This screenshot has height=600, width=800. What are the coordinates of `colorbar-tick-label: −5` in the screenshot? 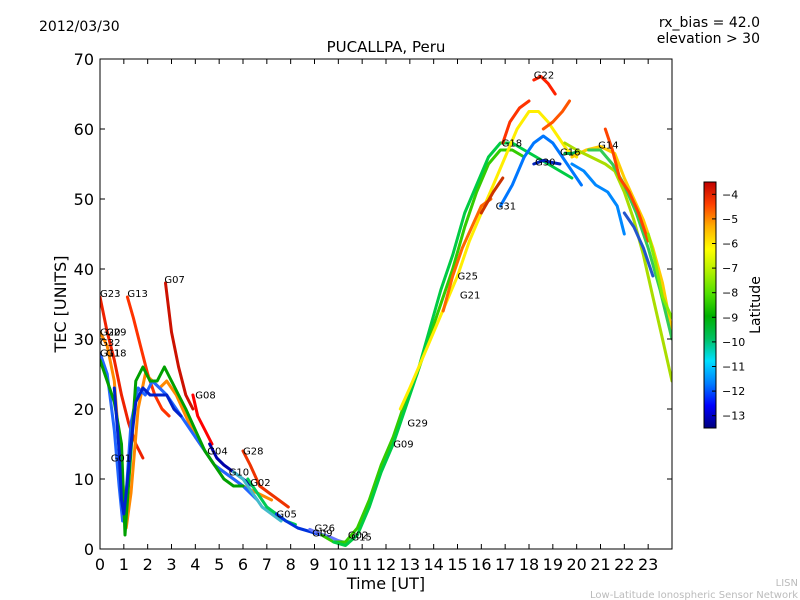 It's located at (730, 219).